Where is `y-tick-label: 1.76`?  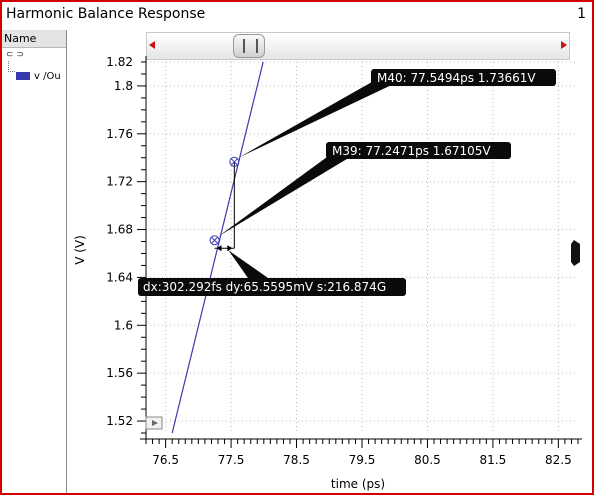
y-tick-label: 1.76 is located at coordinates (119, 134).